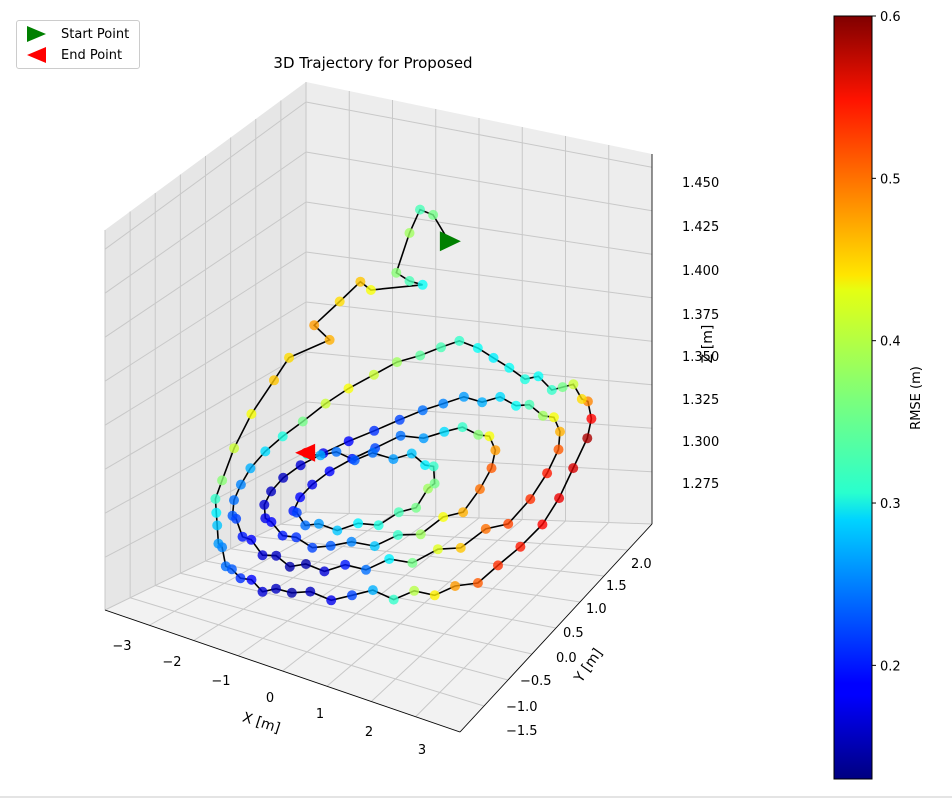  I want to click on y-tick-label: 0.5, so click(573, 633).